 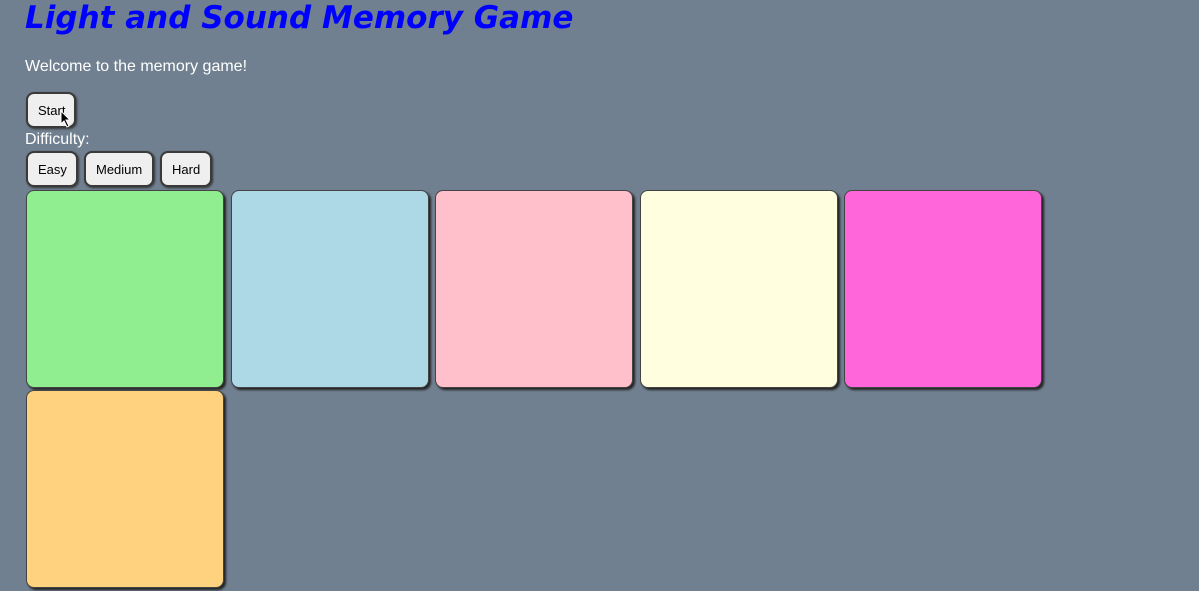 I want to click on mouse-cursor-icon, so click(x=66, y=119).